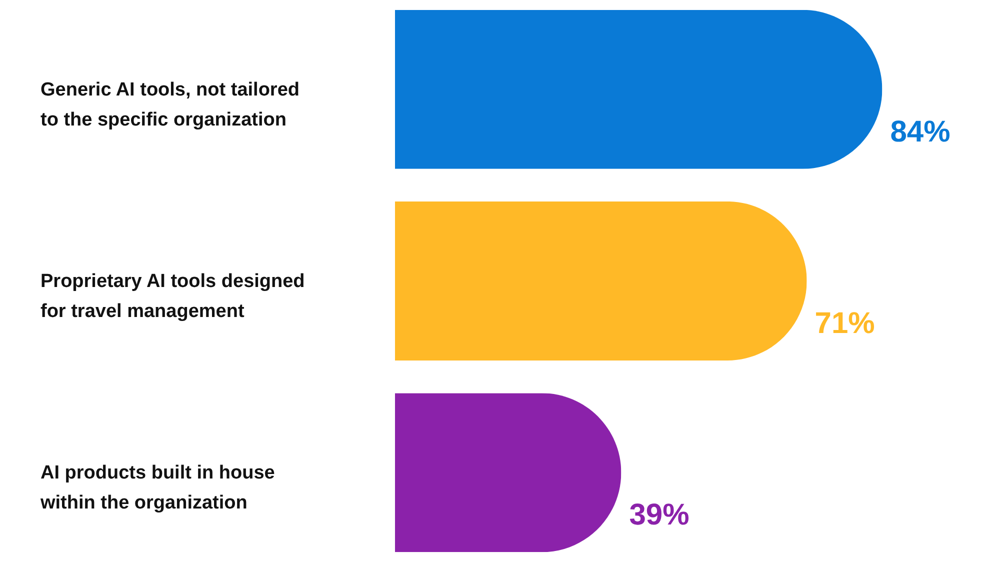 The width and height of the screenshot is (990, 563). I want to click on data-label: 71%, so click(844, 323).